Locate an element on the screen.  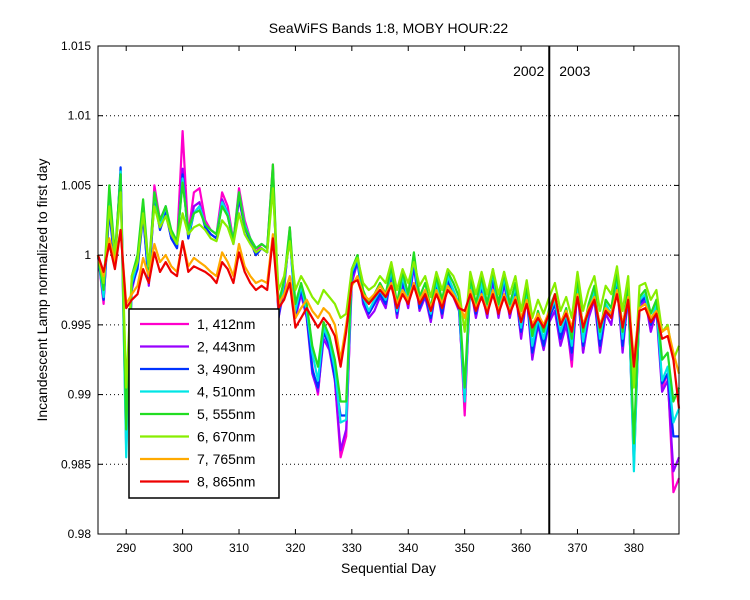
legend-box is located at coordinates (204, 403).